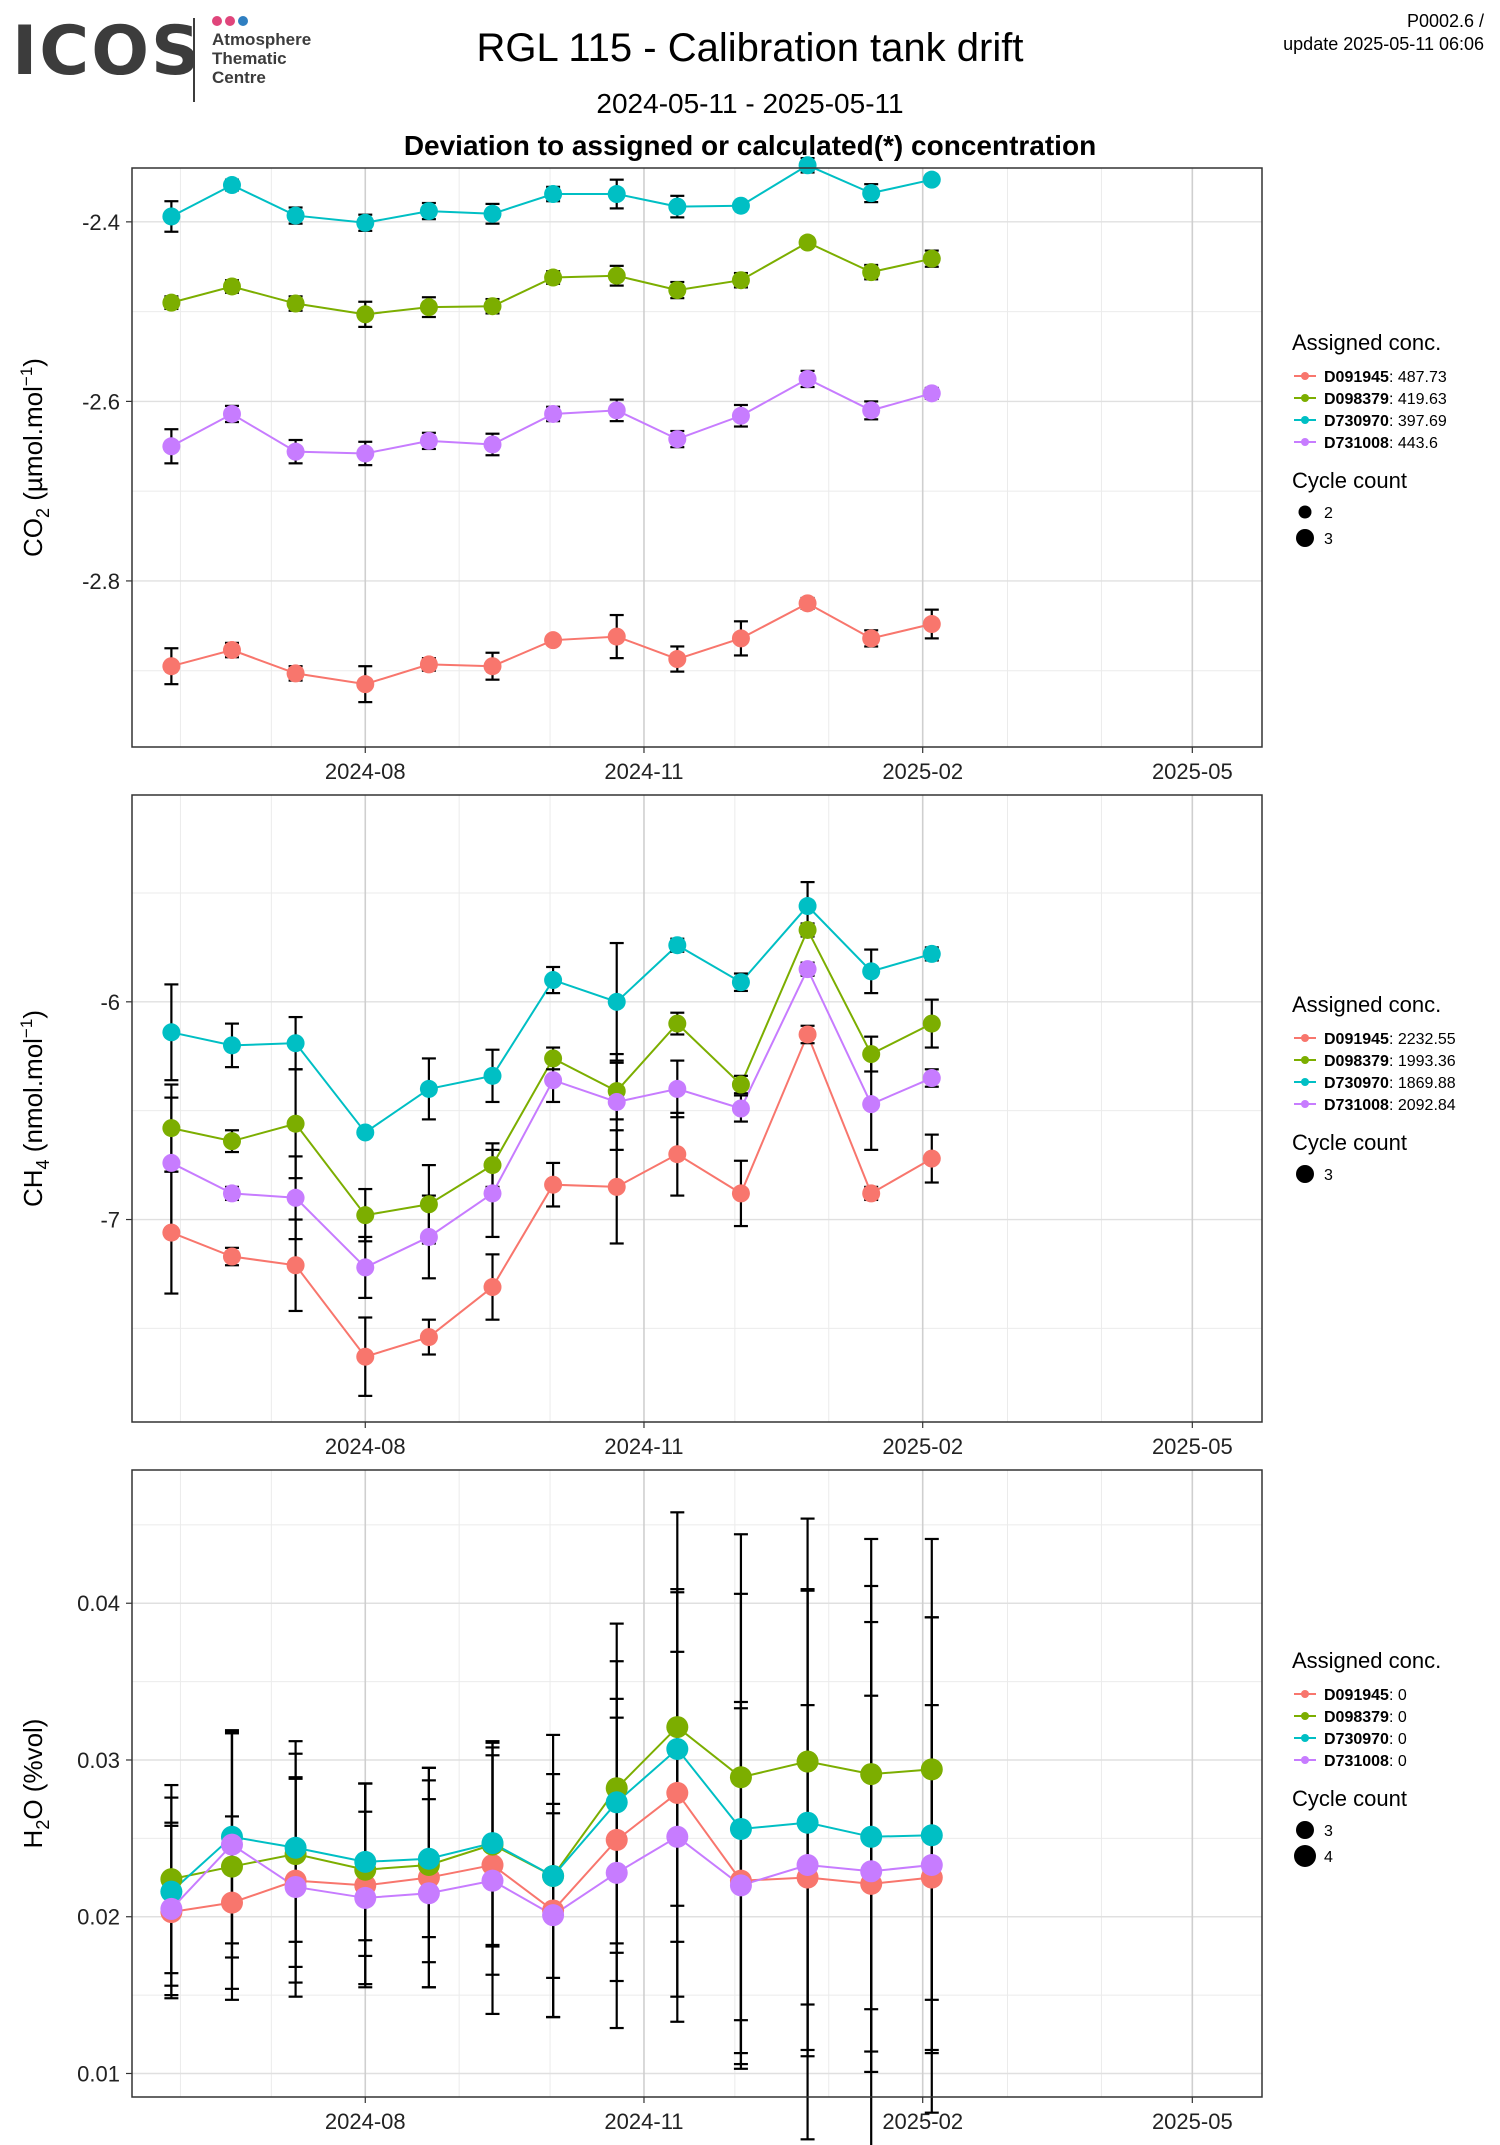 This screenshot has height=2145, width=1500. Describe the element at coordinates (232, 22) in the screenshot. I see `logo-dots` at that location.